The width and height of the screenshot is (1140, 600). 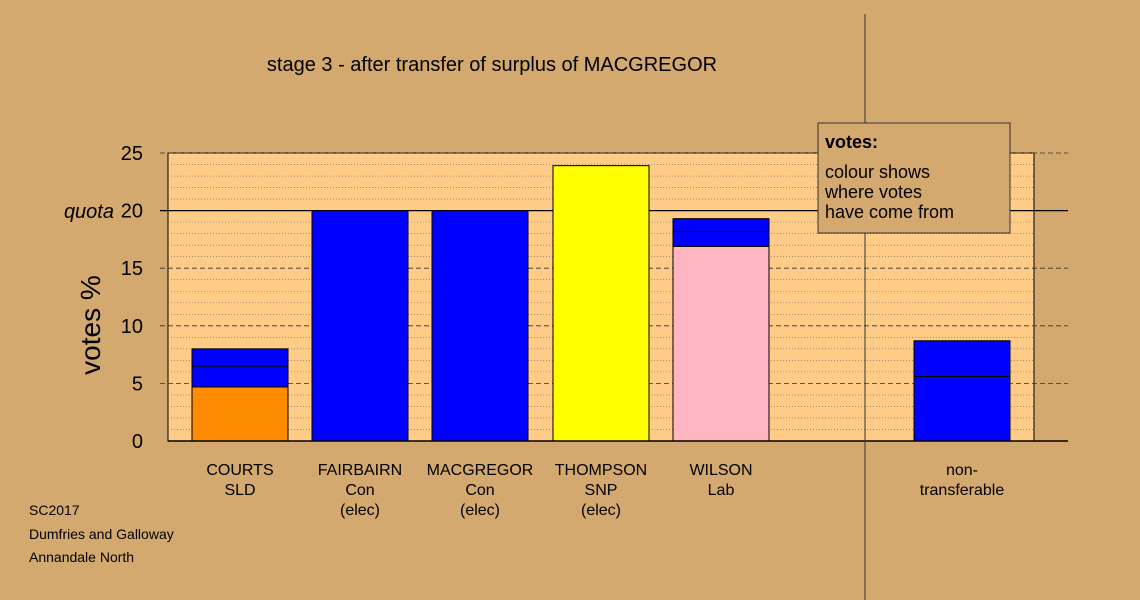 I want to click on y-tick-label: 10, so click(x=132, y=327).